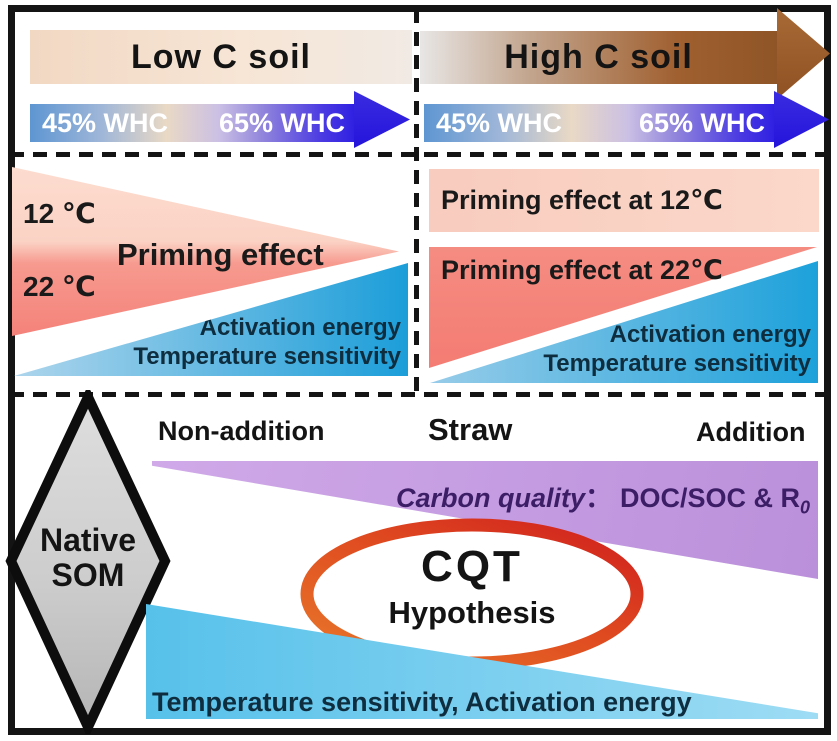  What do you see at coordinates (751, 432) in the screenshot?
I see `addition-label: Addition` at bounding box center [751, 432].